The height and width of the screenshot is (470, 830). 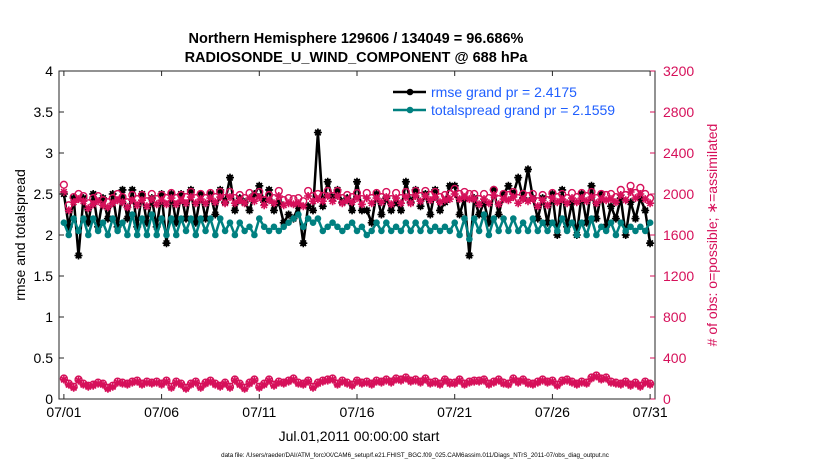 What do you see at coordinates (523, 110) in the screenshot?
I see `legend-spread-label: totalspread grand pr = 2.1559` at bounding box center [523, 110].